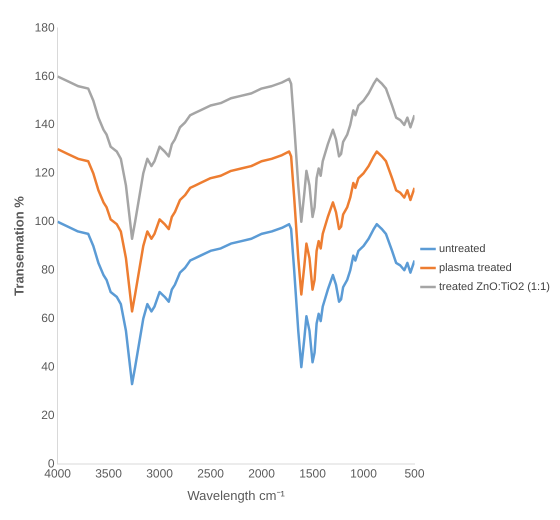  I want to click on x-tick-label: 3500, so click(108, 473).